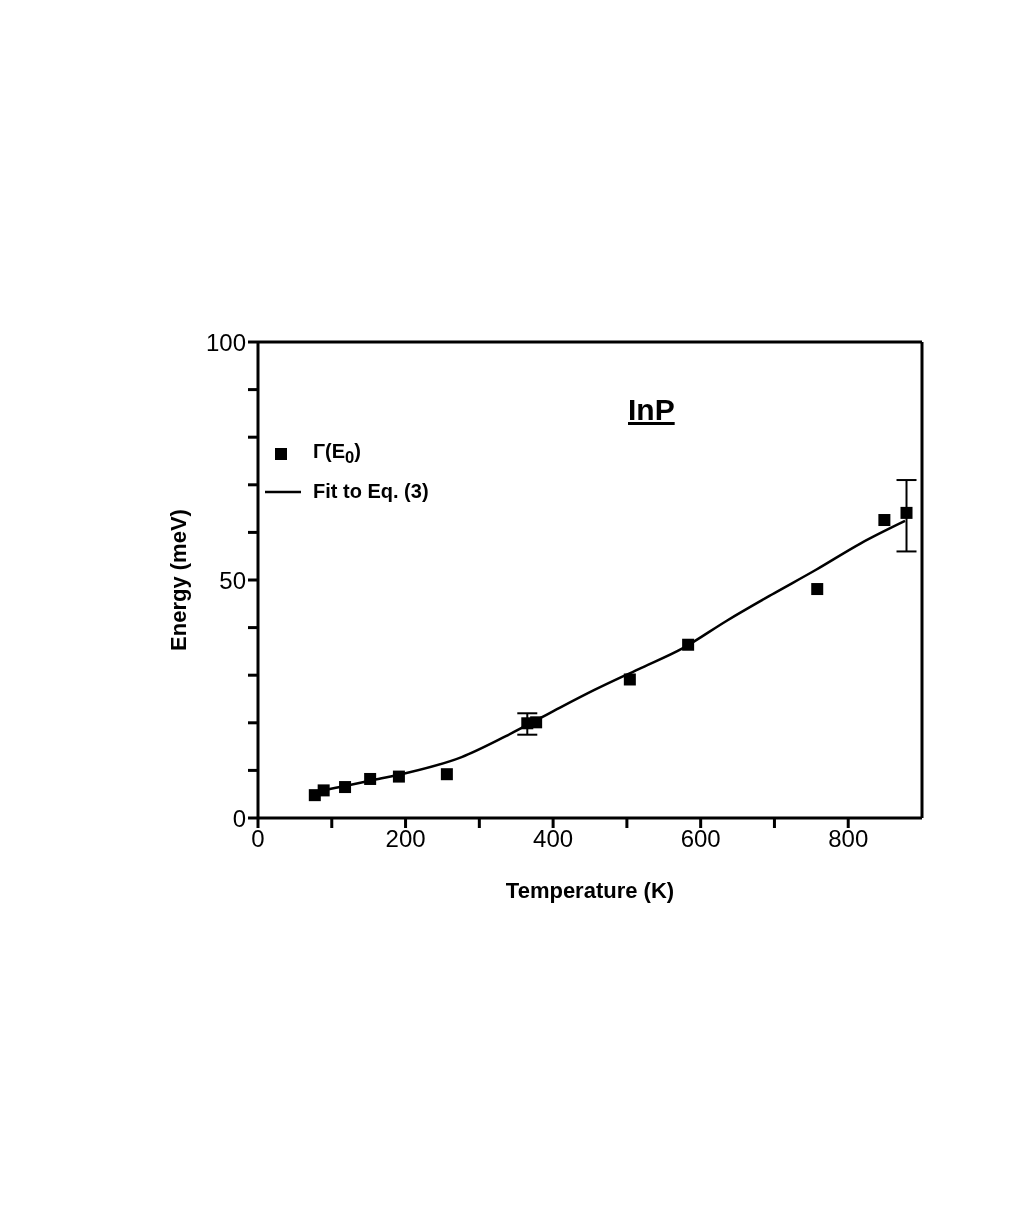 The width and height of the screenshot is (1017, 1211). Describe the element at coordinates (371, 491) in the screenshot. I see `legend-label: Fit to Eq. (3)` at that location.